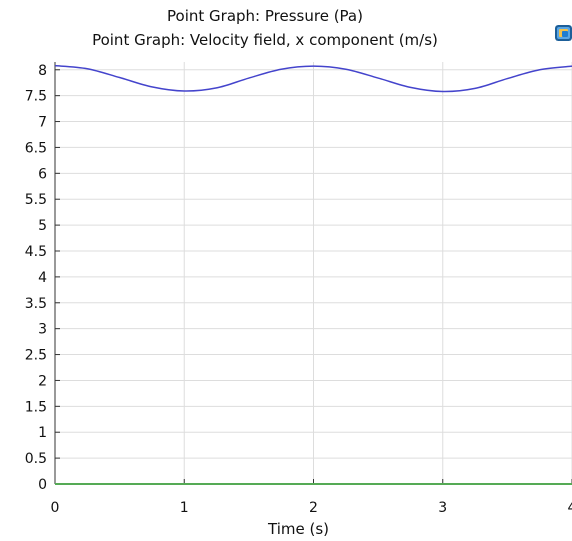 Image resolution: width=572 pixels, height=541 pixels. Describe the element at coordinates (42, 123) in the screenshot. I see `y-tick-label: 7` at that location.